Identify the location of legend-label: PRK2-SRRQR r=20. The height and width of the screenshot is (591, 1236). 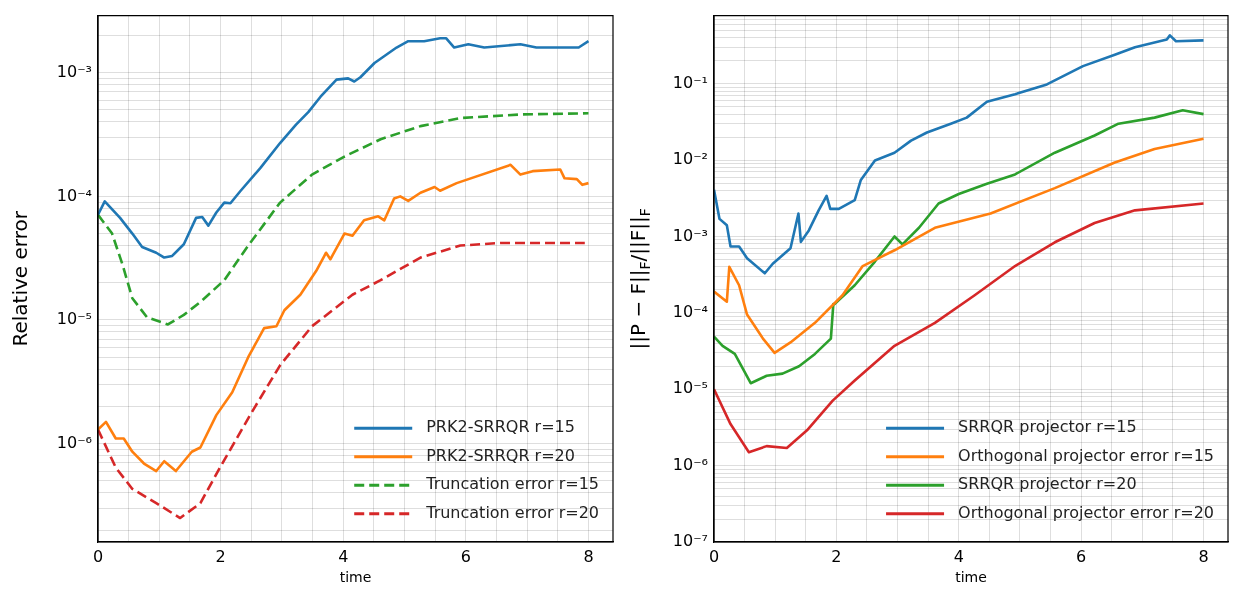
(500, 455).